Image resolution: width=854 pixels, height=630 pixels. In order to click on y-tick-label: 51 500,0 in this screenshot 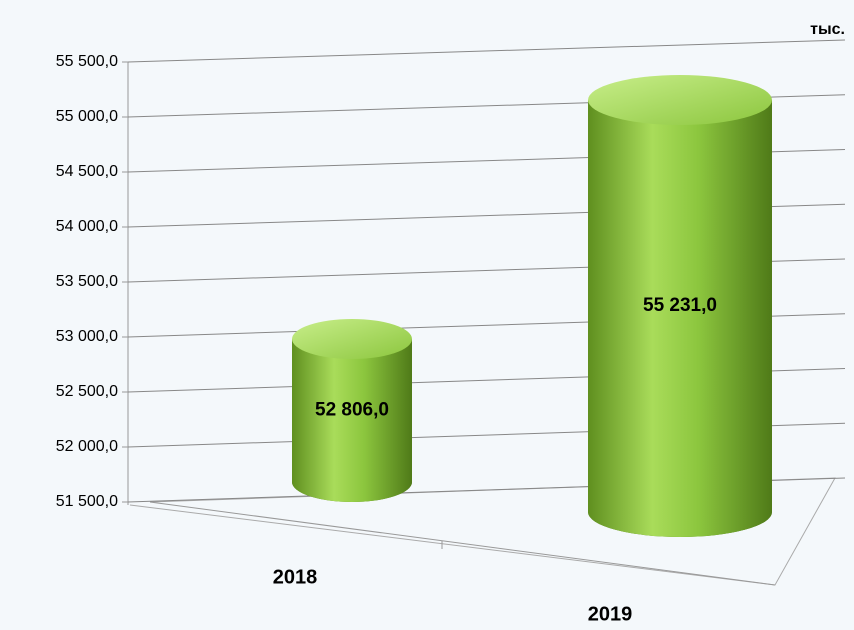, I will do `click(87, 501)`.